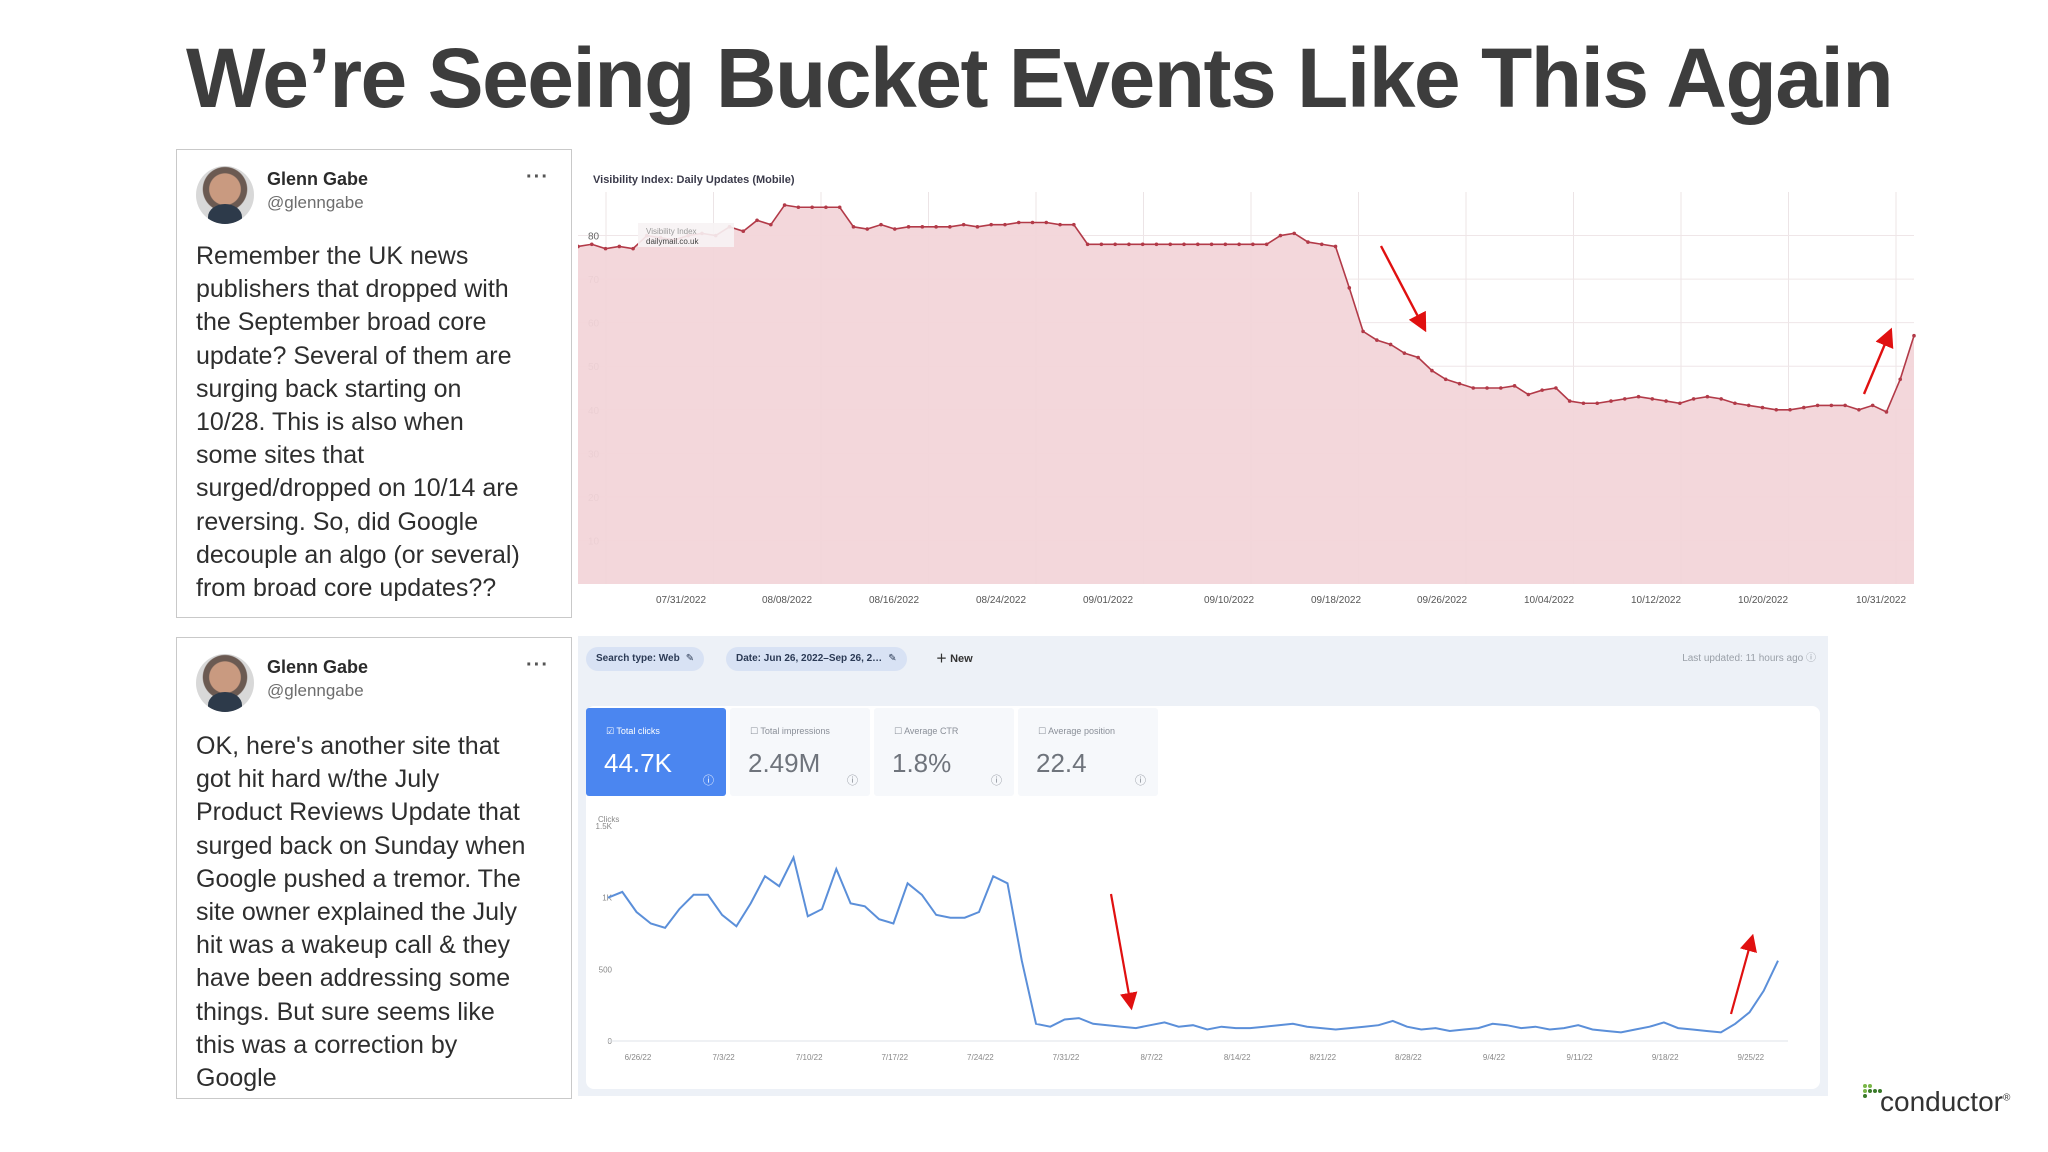  Describe the element at coordinates (894, 1057) in the screenshot. I see `x-tick-label: 7/17/22` at that location.